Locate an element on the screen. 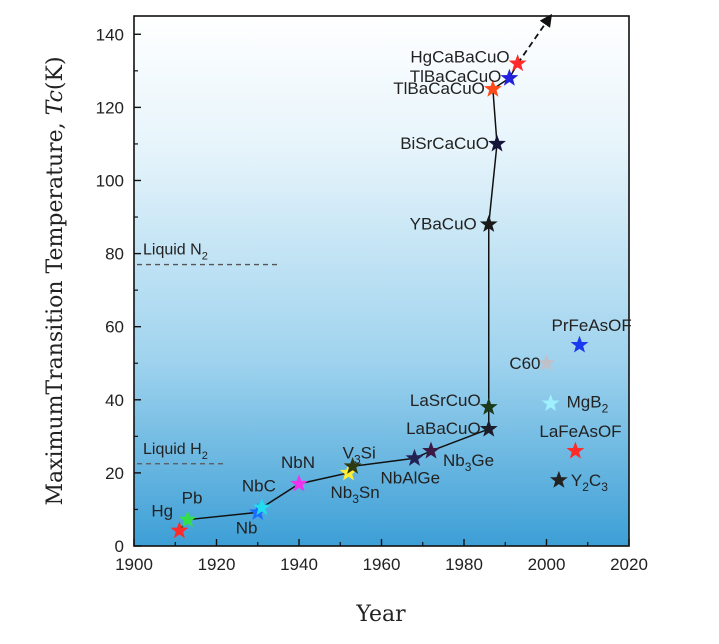 The image size is (719, 644). point-label: BiSrCaCuO is located at coordinates (444, 143).